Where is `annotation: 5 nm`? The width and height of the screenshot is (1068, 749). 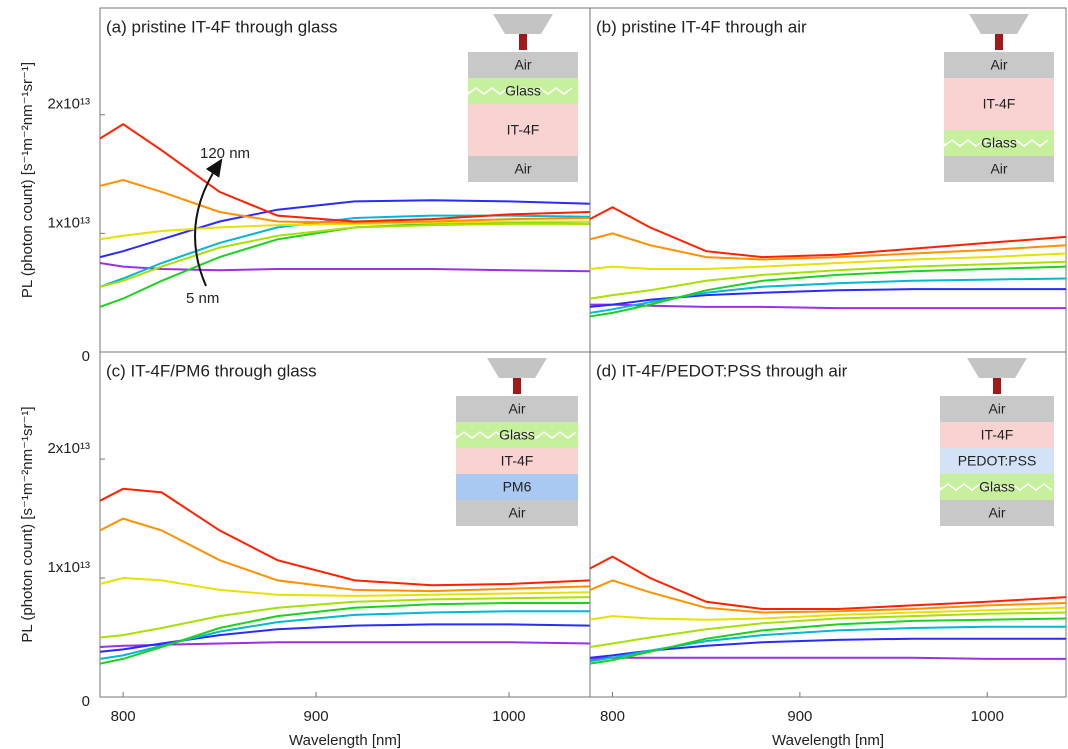 annotation: 5 nm is located at coordinates (202, 298).